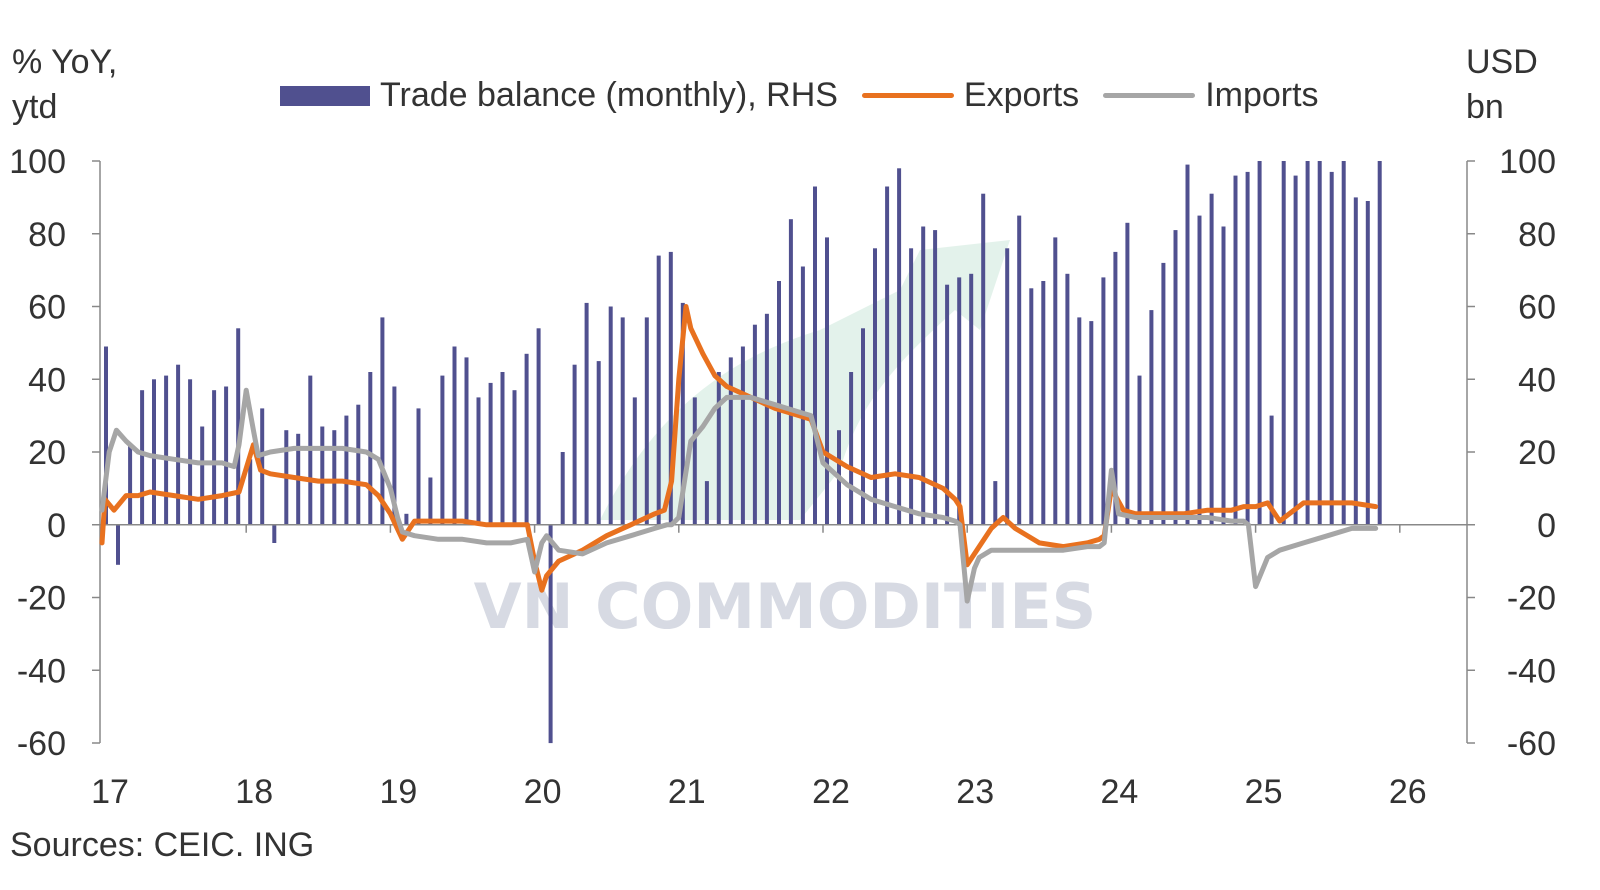 This screenshot has height=890, width=1600. I want to click on right-y-tick-label: 80, so click(1537, 235).